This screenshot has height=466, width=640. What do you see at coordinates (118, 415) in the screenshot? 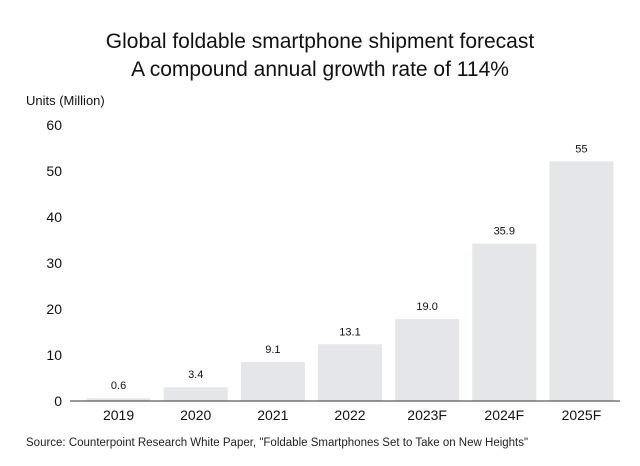
I see `x-tick-label: 2019` at bounding box center [118, 415].